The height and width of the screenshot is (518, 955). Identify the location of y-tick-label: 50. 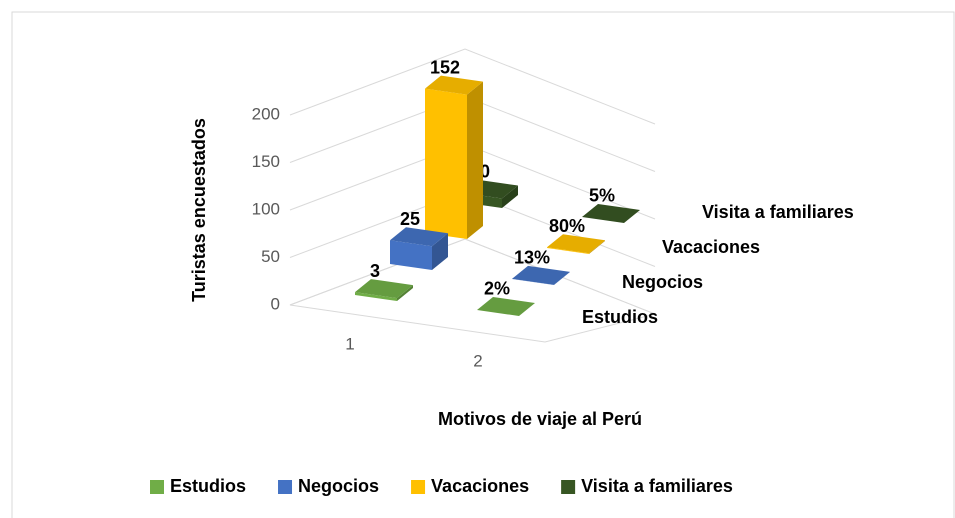
(270, 256).